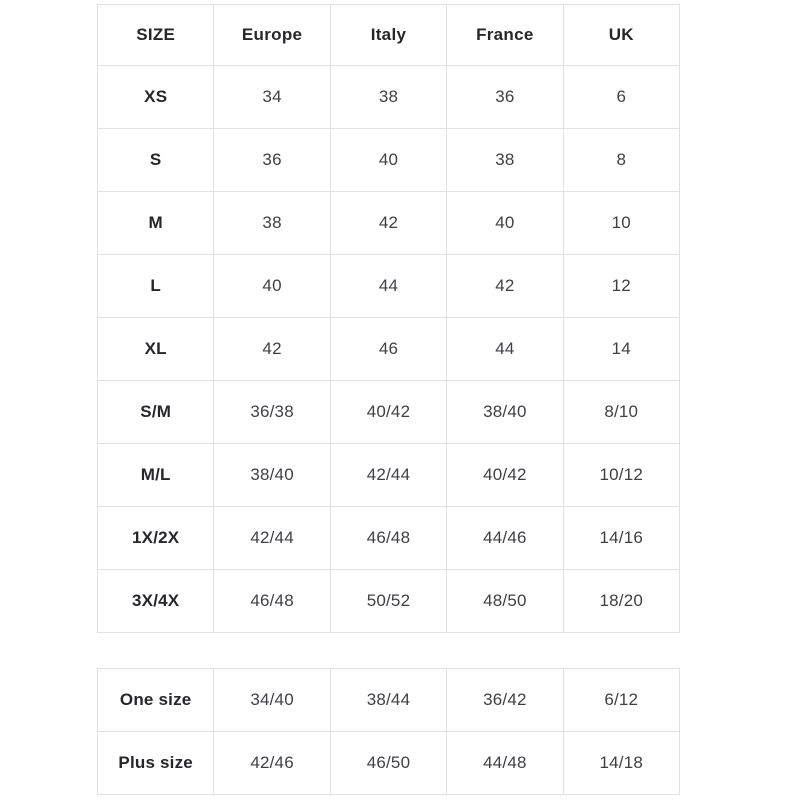 The height and width of the screenshot is (804, 800). Describe the element at coordinates (155, 223) in the screenshot. I see `size-label-cell: M` at that location.